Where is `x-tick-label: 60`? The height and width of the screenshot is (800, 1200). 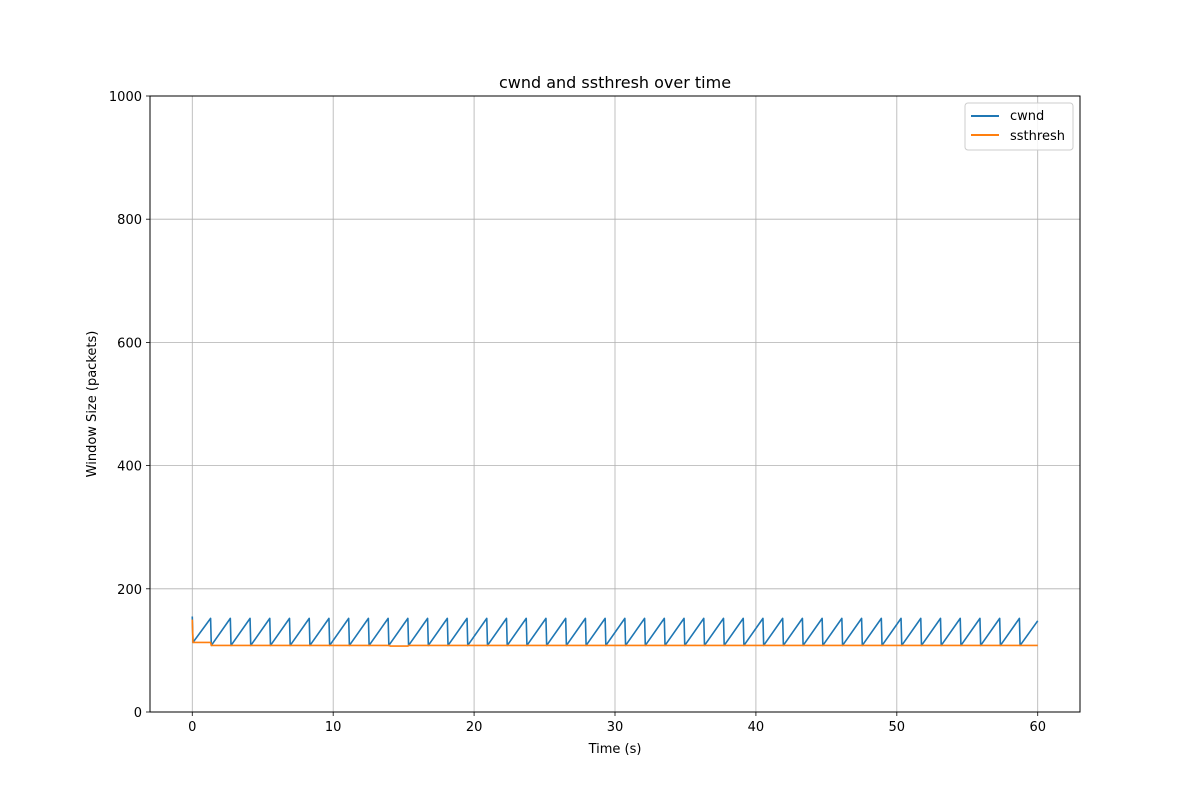 x-tick-label: 60 is located at coordinates (1037, 727).